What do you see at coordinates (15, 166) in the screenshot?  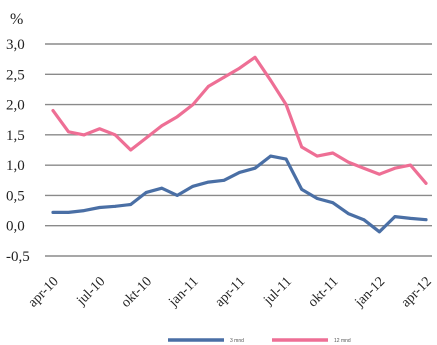 I see `y-tick-label: 1,0` at bounding box center [15, 166].